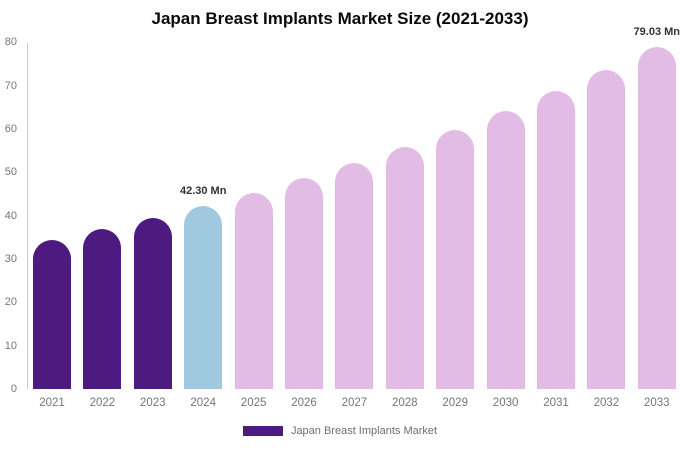 The width and height of the screenshot is (680, 450). I want to click on x-tick-label-2022: 2022, so click(102, 403).